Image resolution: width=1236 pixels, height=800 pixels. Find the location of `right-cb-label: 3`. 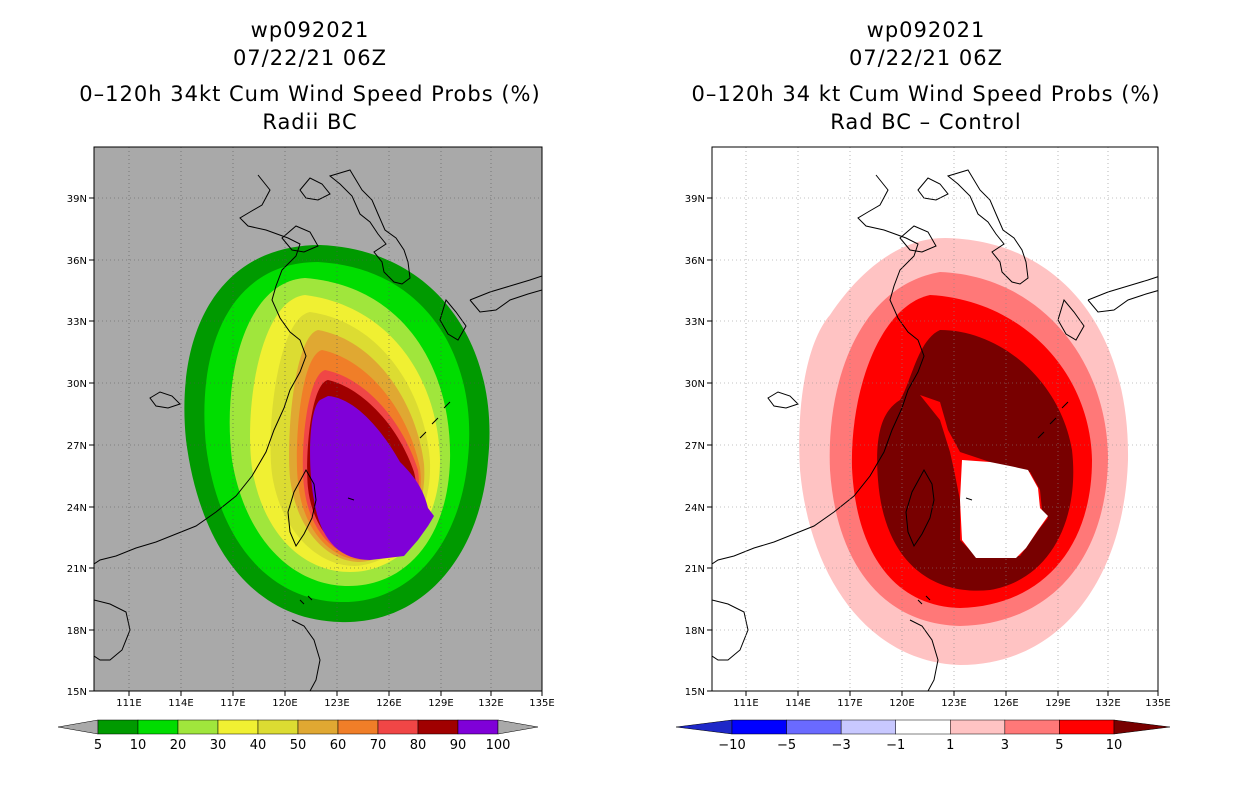

right-cb-label: 3 is located at coordinates (1005, 745).